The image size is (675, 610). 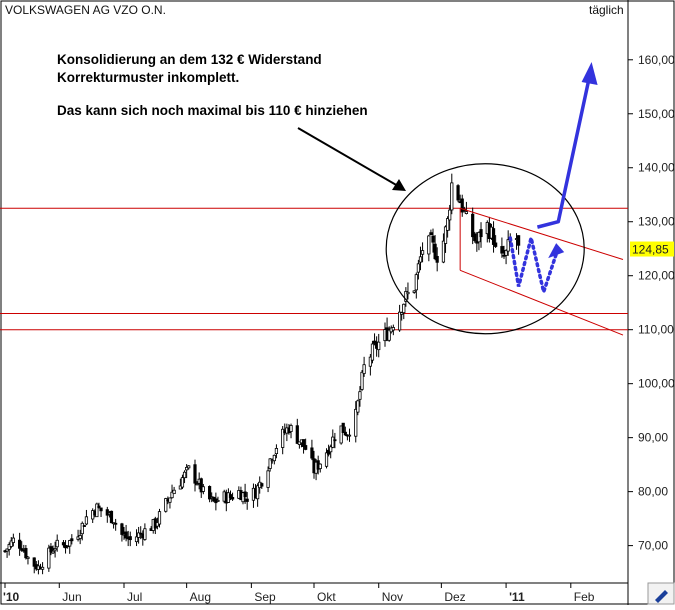 I want to click on x-tick-label: Feb, so click(x=584, y=597).